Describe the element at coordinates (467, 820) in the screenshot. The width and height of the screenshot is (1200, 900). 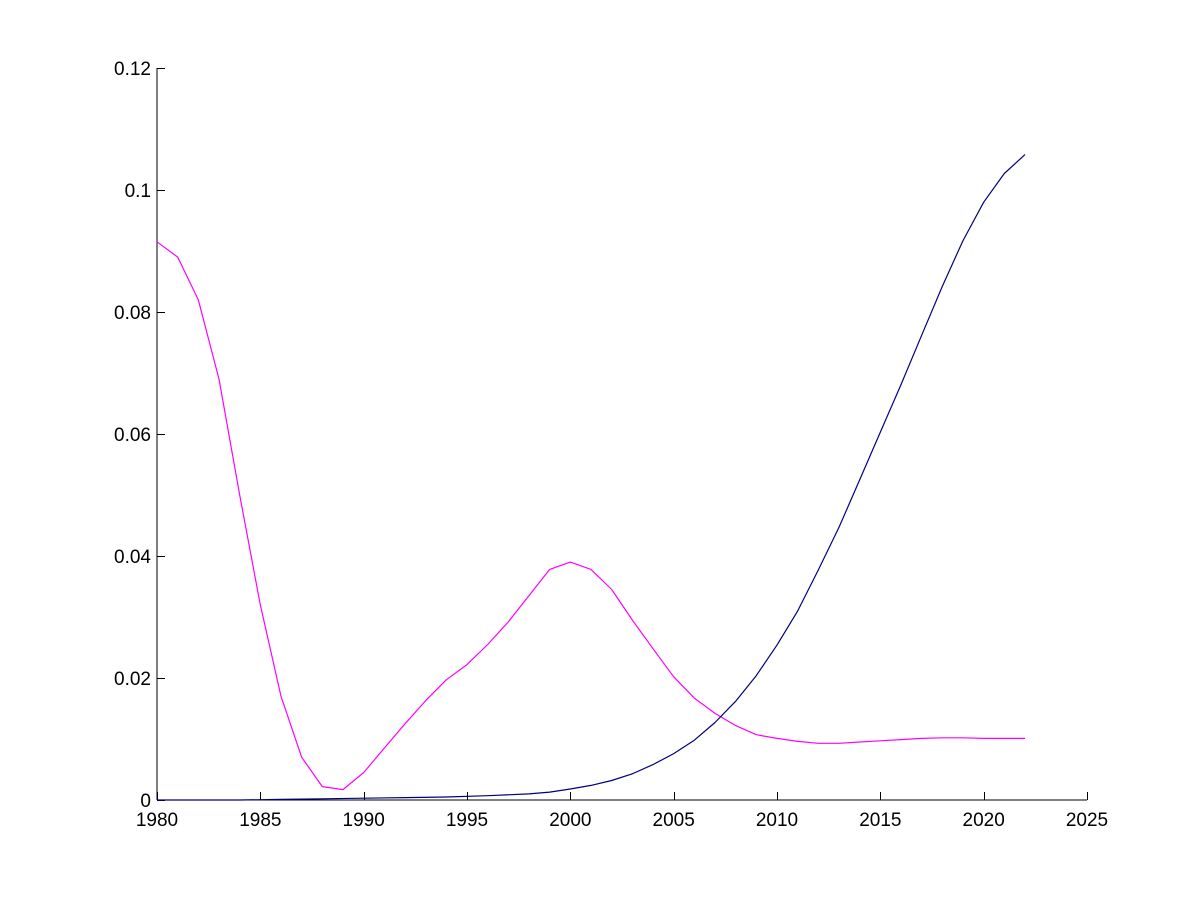
I see `x-tick-label: 1995` at that location.